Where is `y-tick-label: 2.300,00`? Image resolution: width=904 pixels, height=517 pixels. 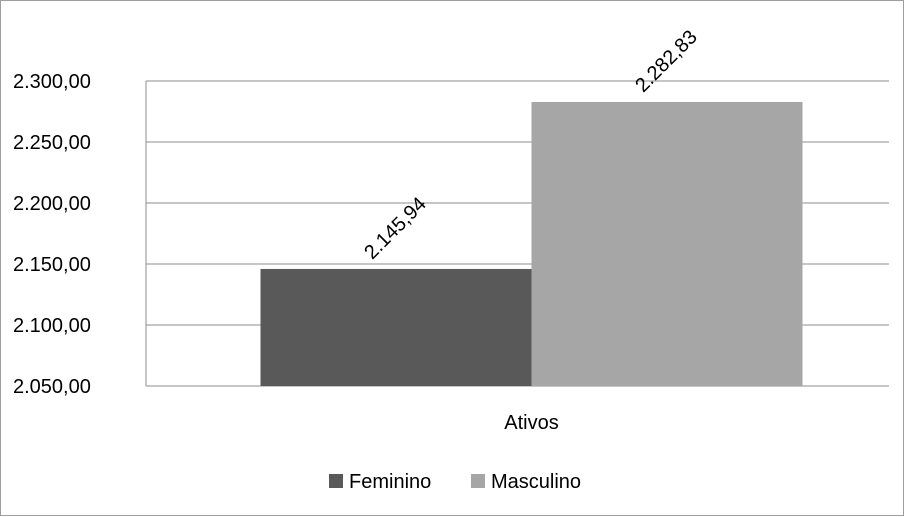 y-tick-label: 2.300,00 is located at coordinates (52, 82).